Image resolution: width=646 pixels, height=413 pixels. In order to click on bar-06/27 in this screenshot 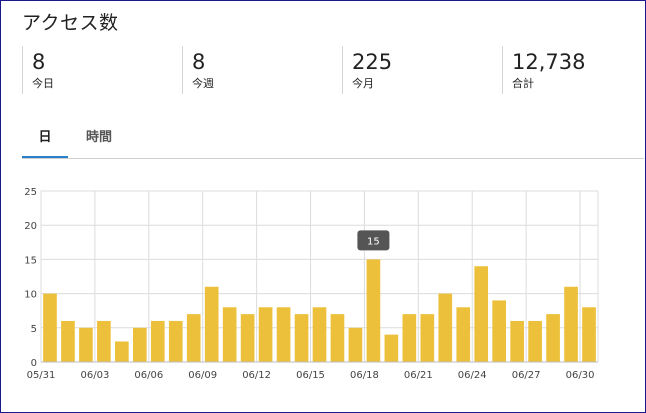, I will do `click(535, 341)`.